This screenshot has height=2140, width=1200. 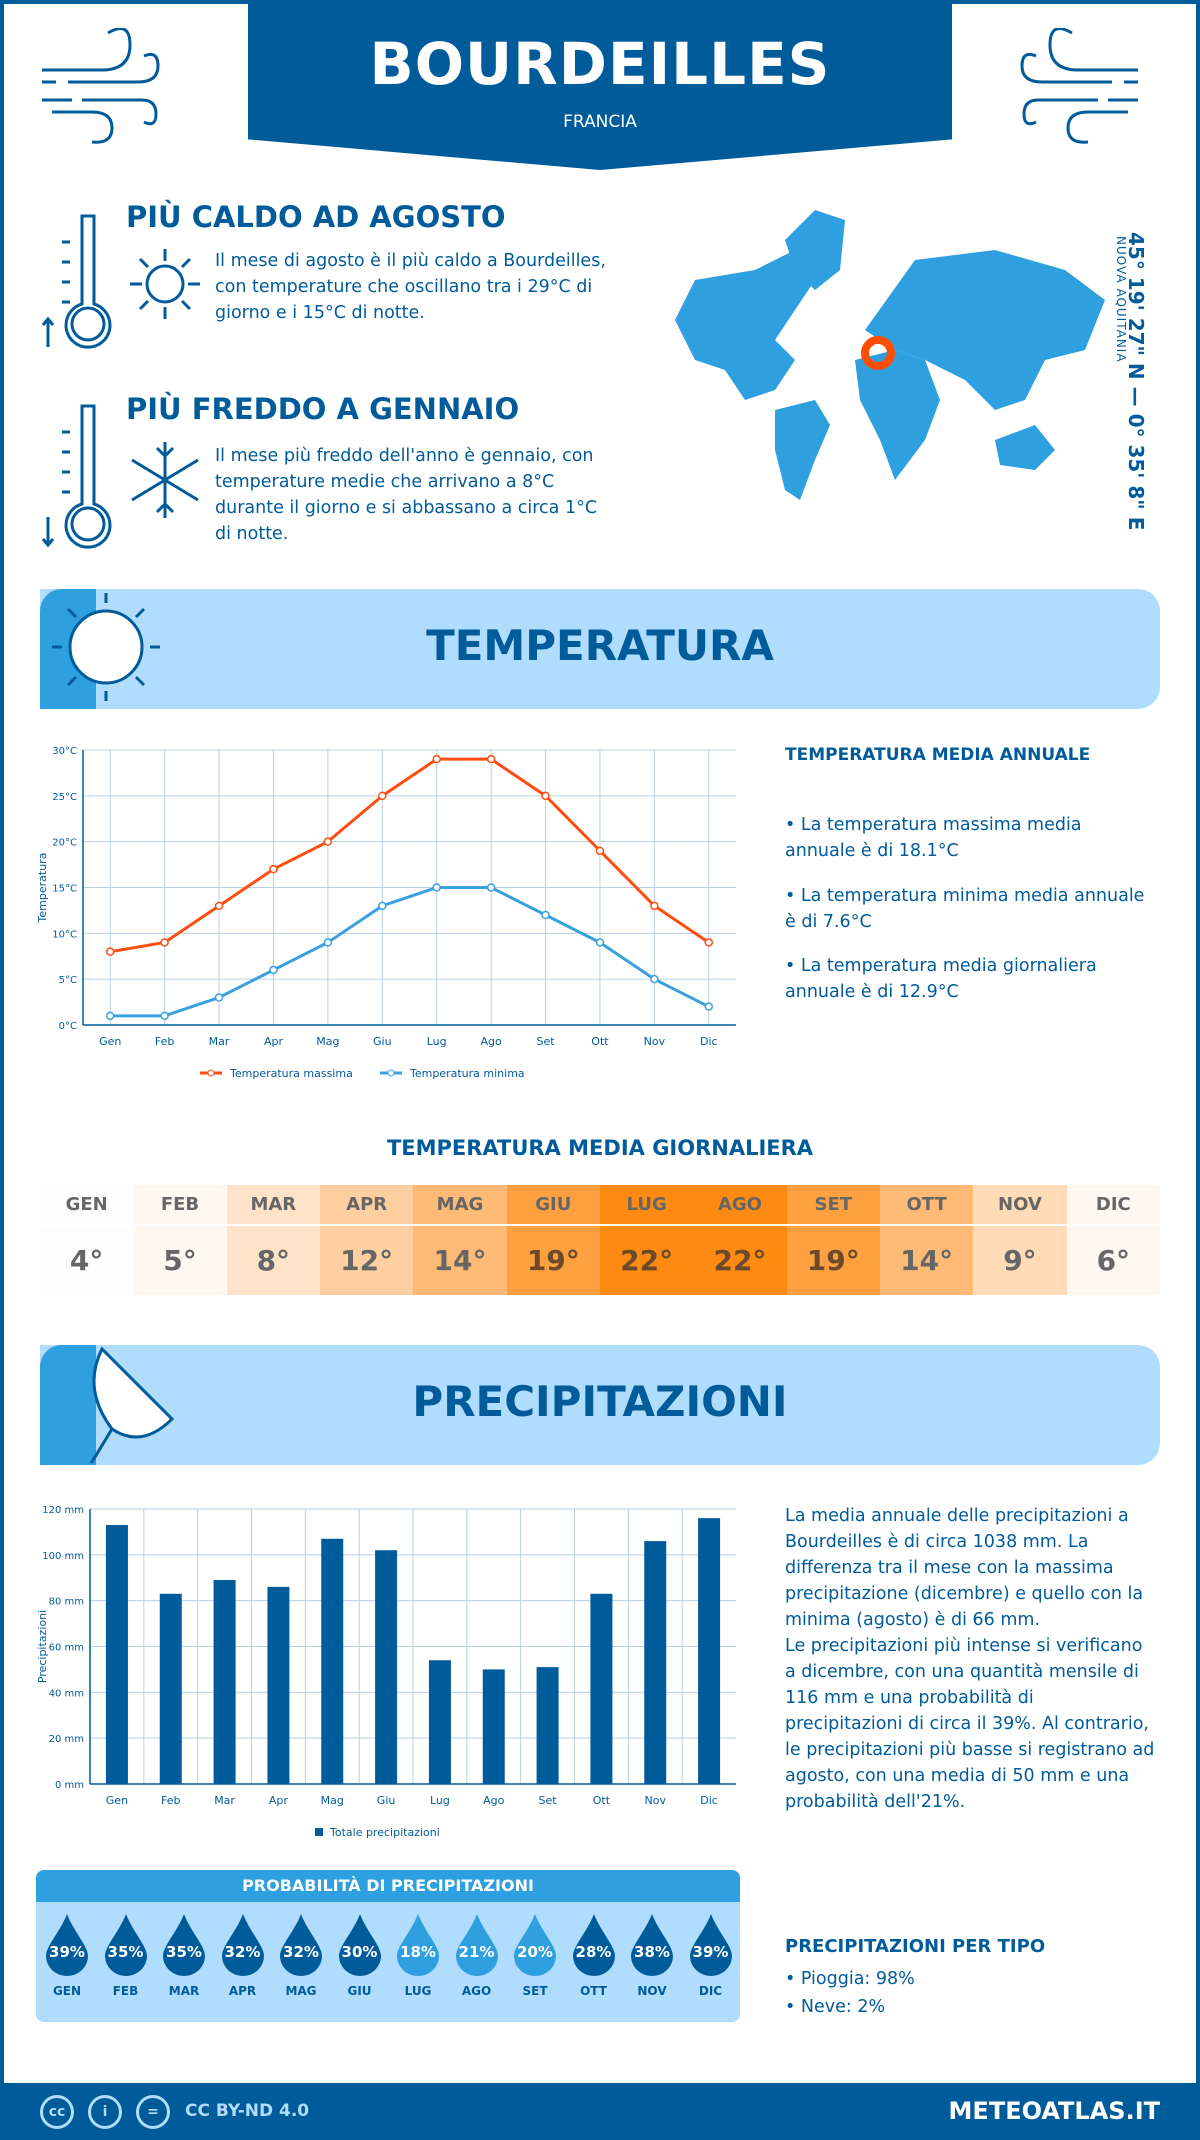 What do you see at coordinates (316, 217) in the screenshot?
I see `hot-title: PIÙ CALDO AD AGOSTO` at bounding box center [316, 217].